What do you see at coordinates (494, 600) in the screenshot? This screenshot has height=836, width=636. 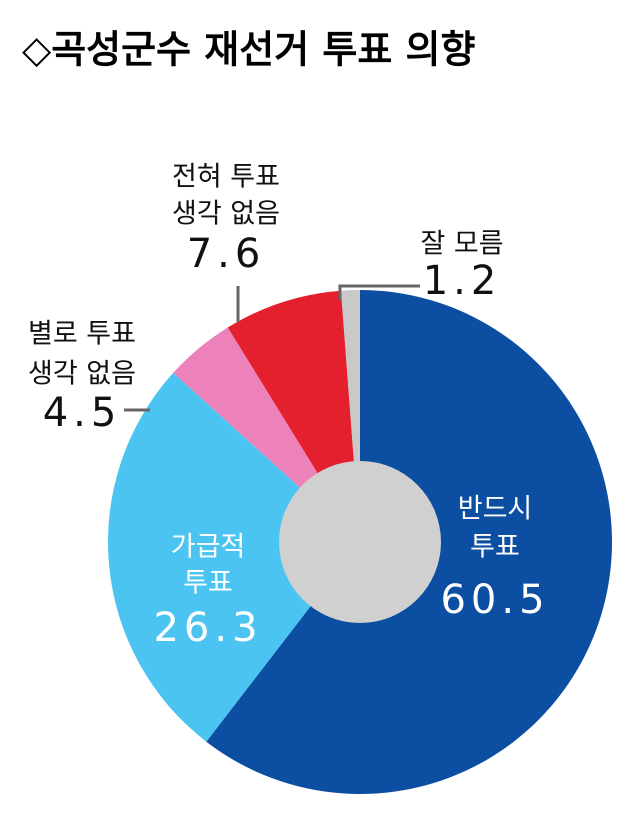 I see `value-label: 60.5` at bounding box center [494, 600].